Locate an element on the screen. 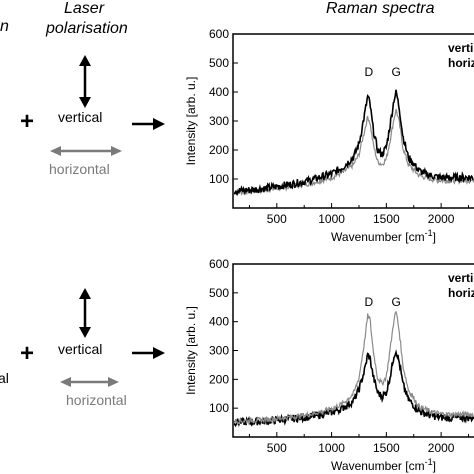 This screenshot has height=474, width=474. left-fragment-row2: al is located at coordinates (4, 378).